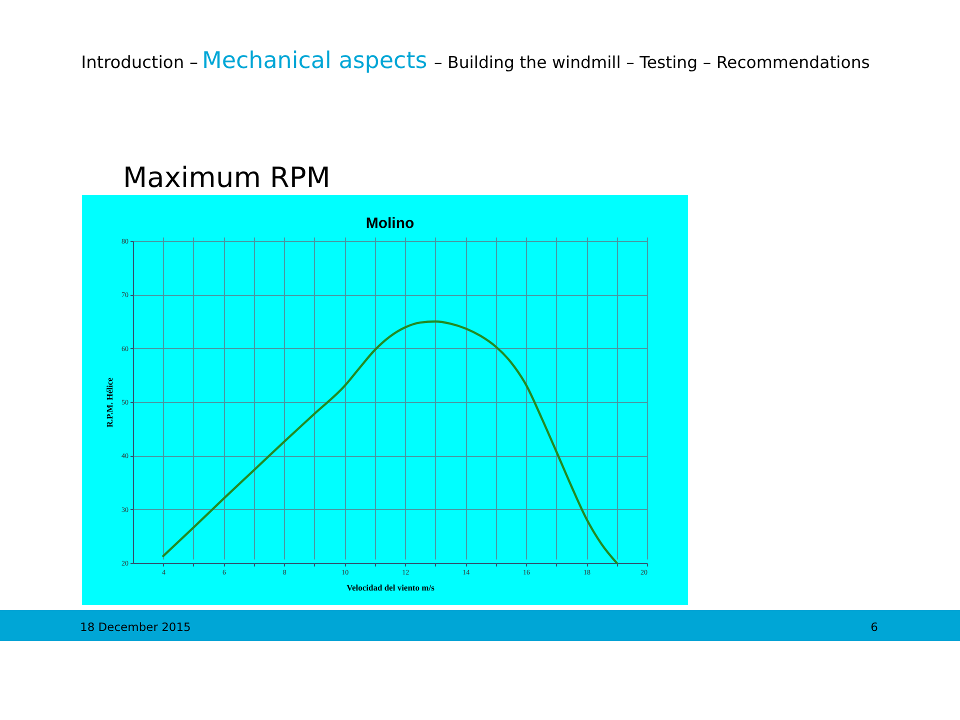 Image resolution: width=960 pixels, height=720 pixels. Describe the element at coordinates (874, 627) in the screenshot. I see `text: 6` at that location.